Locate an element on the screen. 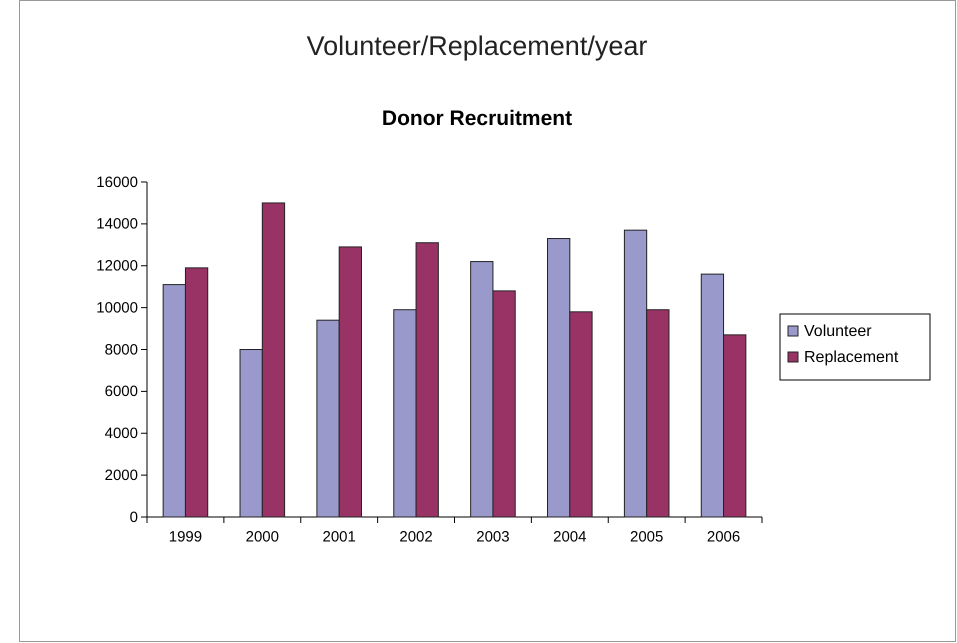  x-tick-label: 2000 is located at coordinates (262, 537).